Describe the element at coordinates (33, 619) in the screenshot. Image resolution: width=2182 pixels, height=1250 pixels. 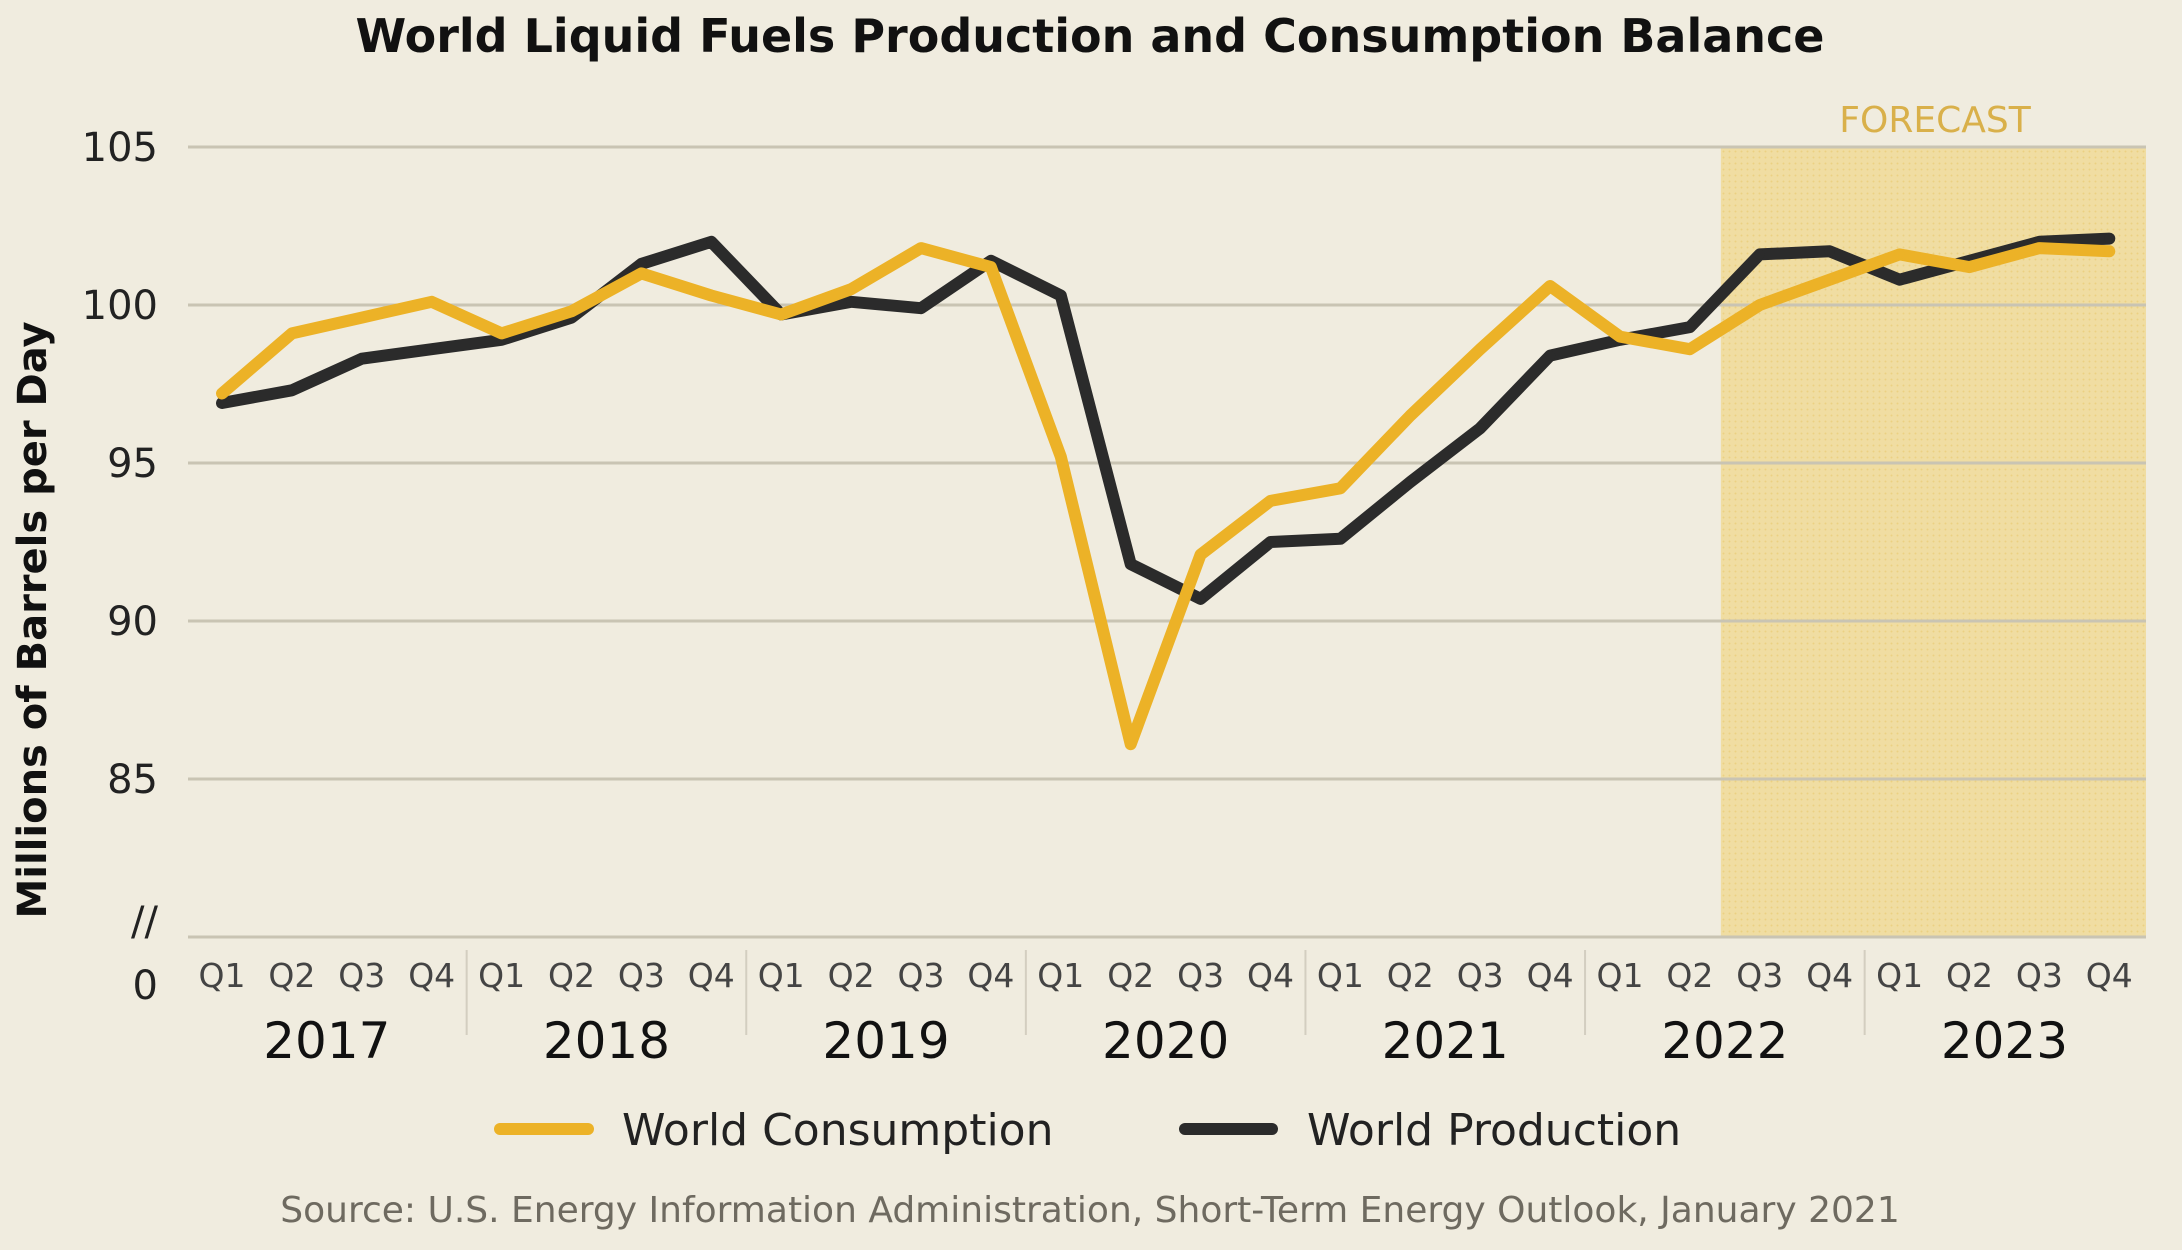
I see `y-axis-label: Millions of Barrels per Day` at that location.